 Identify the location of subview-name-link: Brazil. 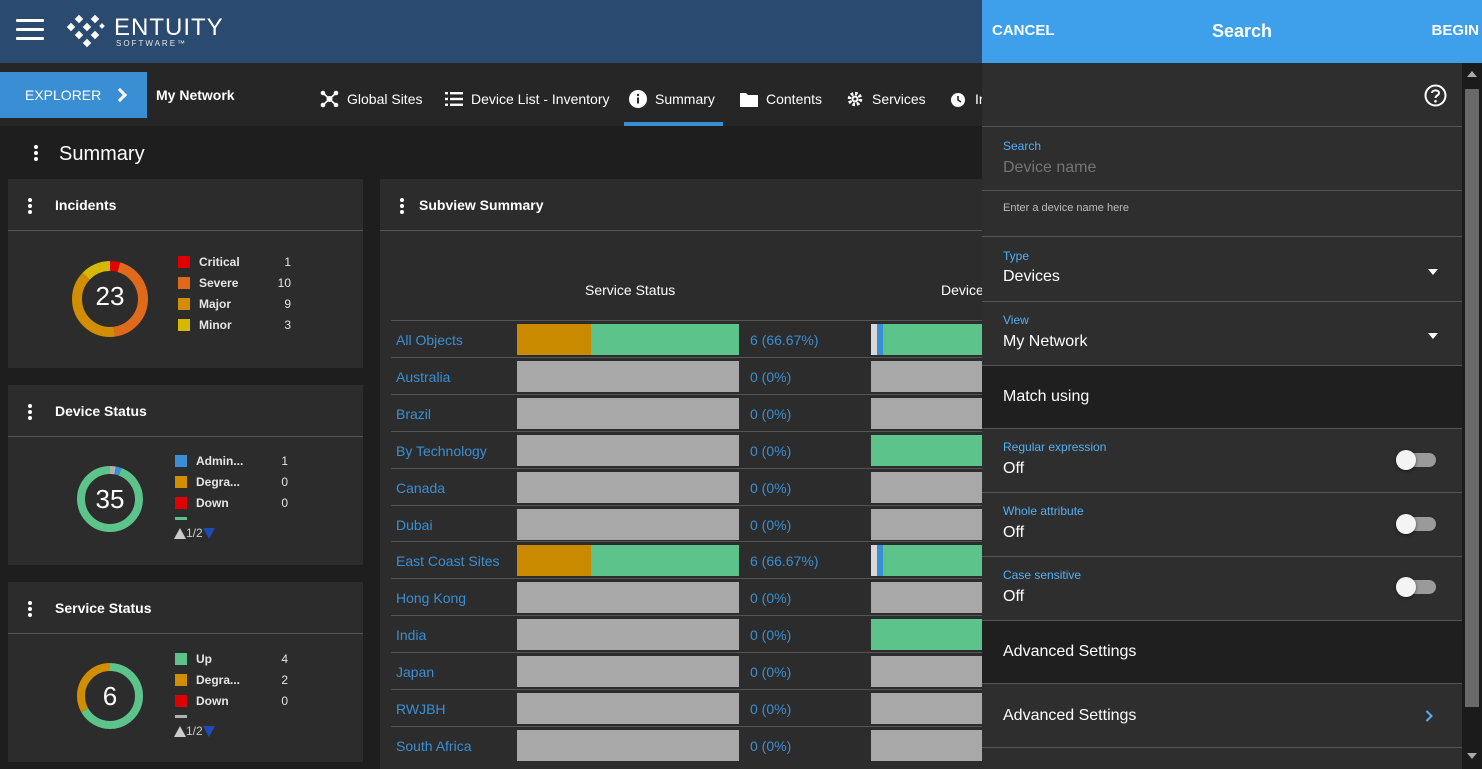
(414, 413).